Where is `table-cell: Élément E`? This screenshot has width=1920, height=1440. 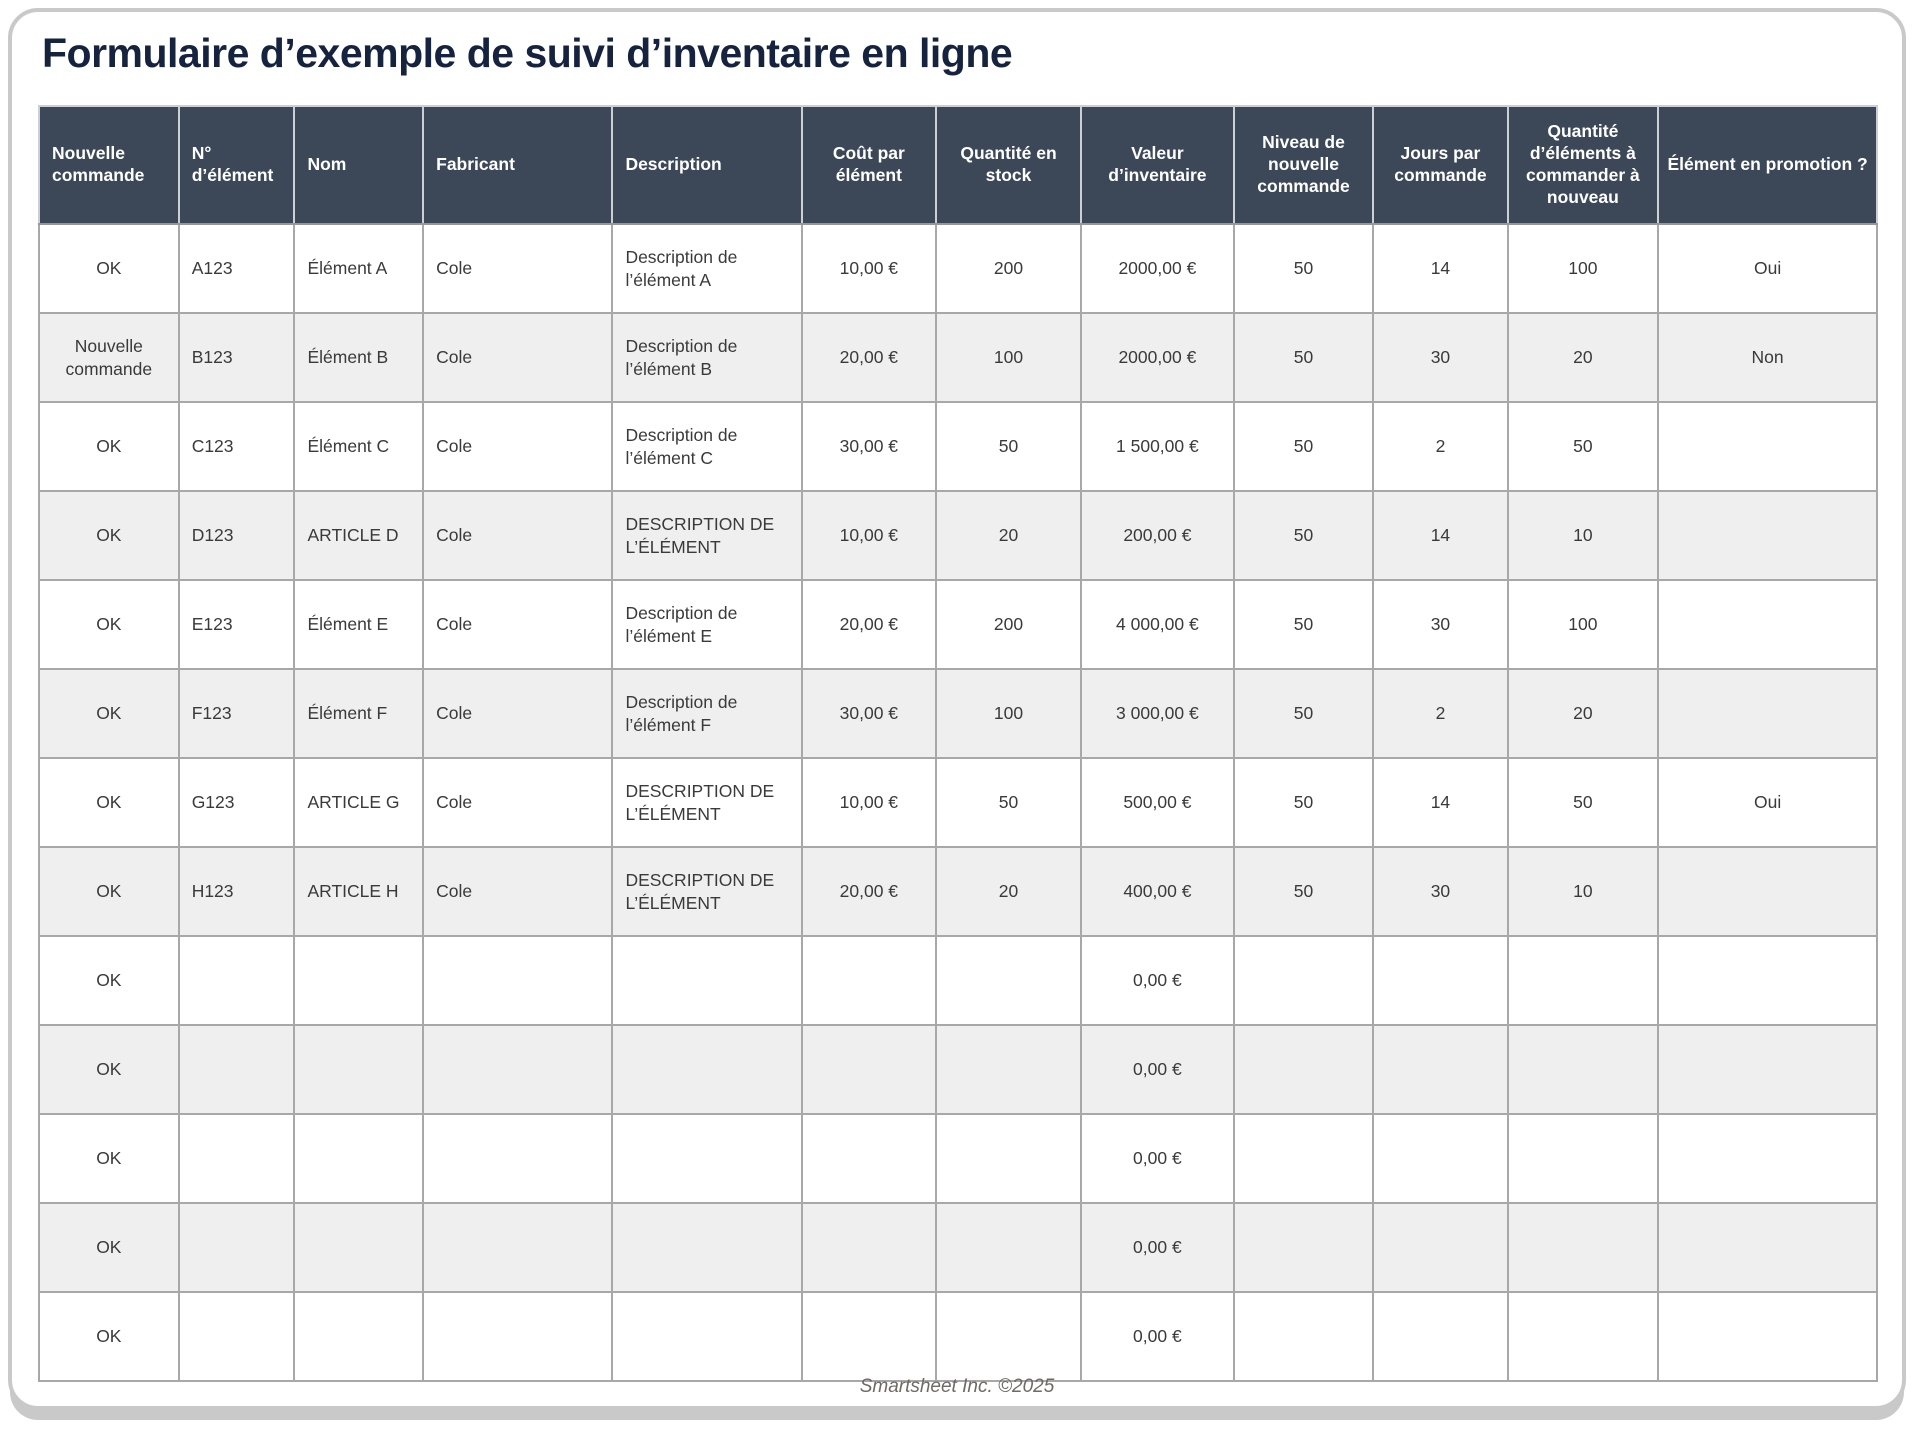 table-cell: Élément E is located at coordinates (359, 624).